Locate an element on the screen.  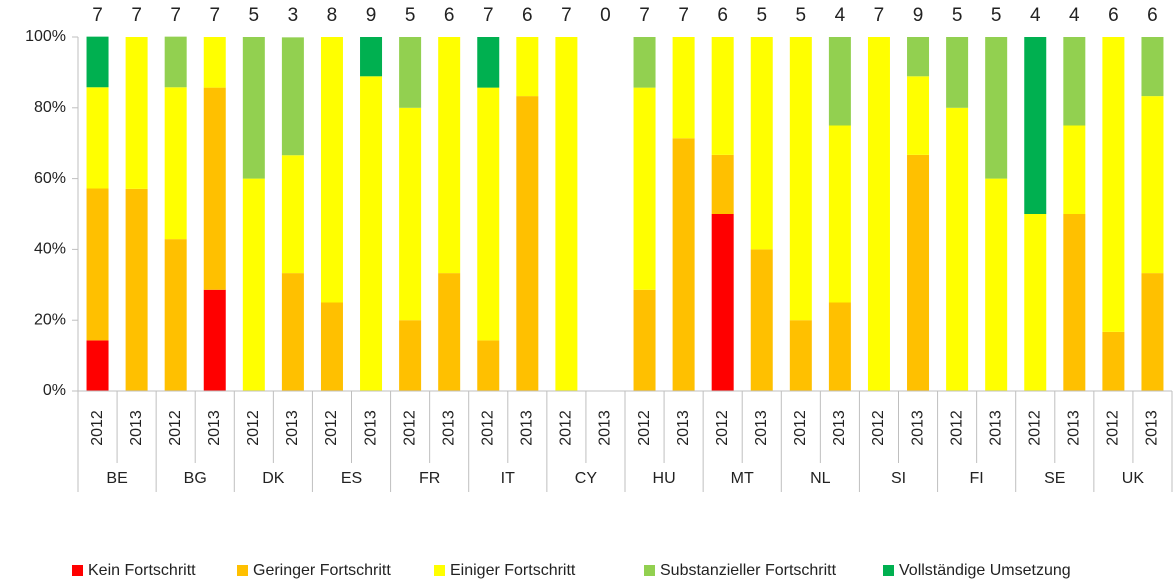
y-tick-label: 80% is located at coordinates (50, 107).